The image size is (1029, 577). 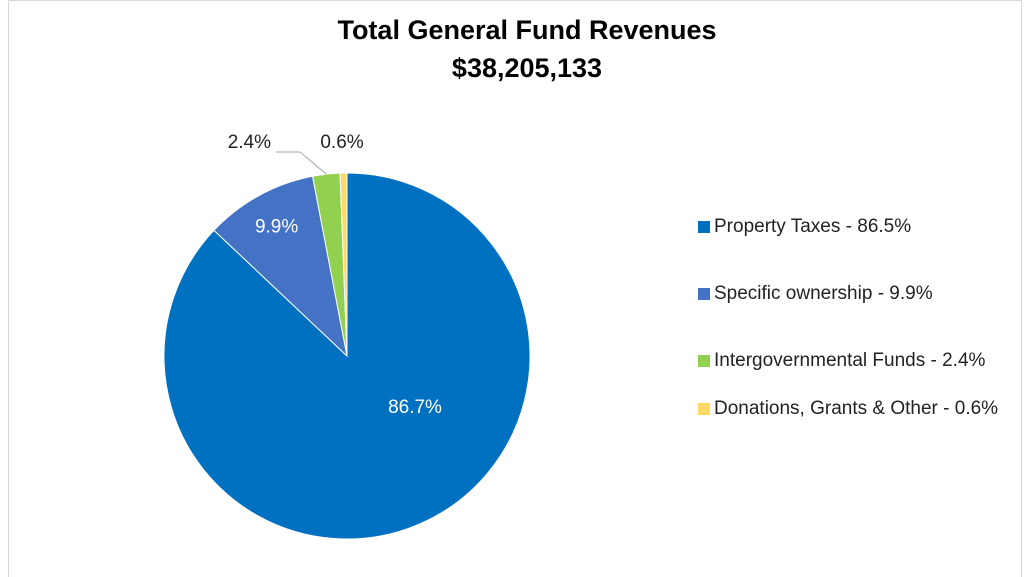 I want to click on chart-subtitle: $38,205,133, so click(x=527, y=68).